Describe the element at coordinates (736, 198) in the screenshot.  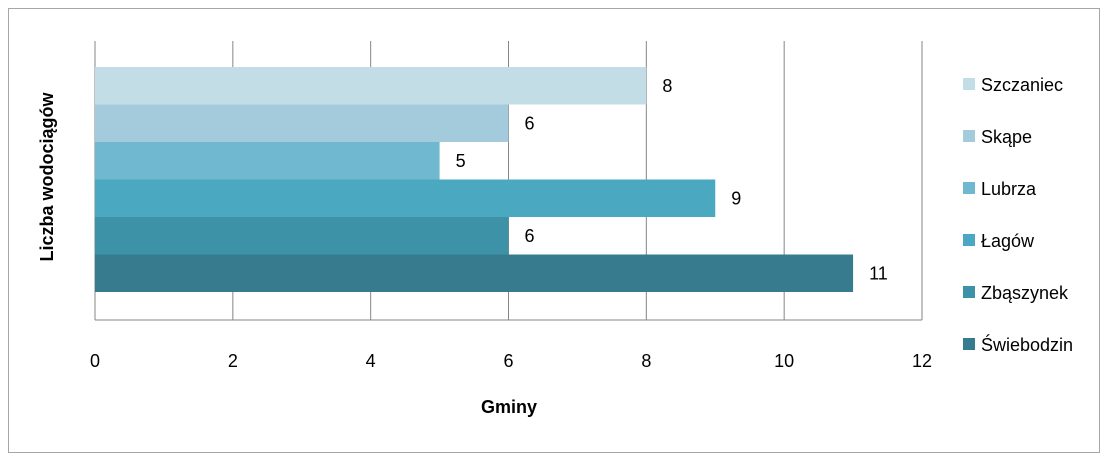
I see `data-label: 9` at that location.